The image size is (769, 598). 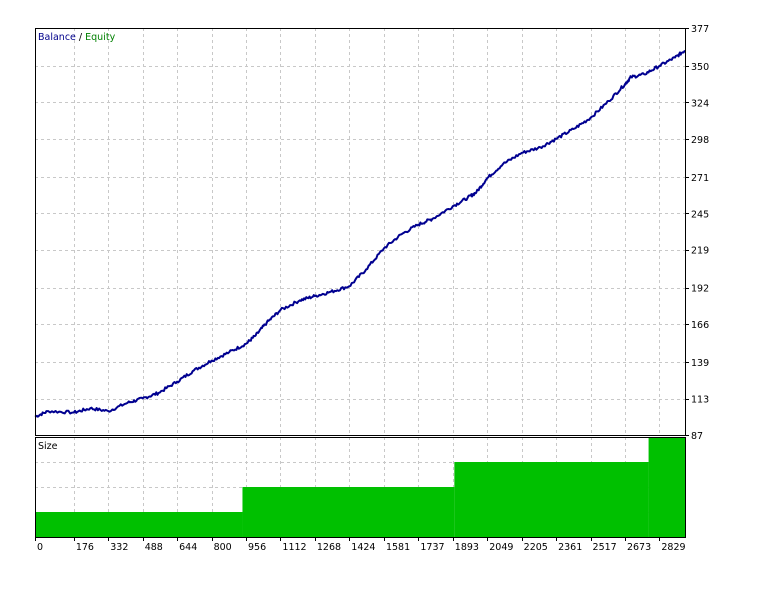 I want to click on x-tick-label: 1268, so click(x=329, y=547).